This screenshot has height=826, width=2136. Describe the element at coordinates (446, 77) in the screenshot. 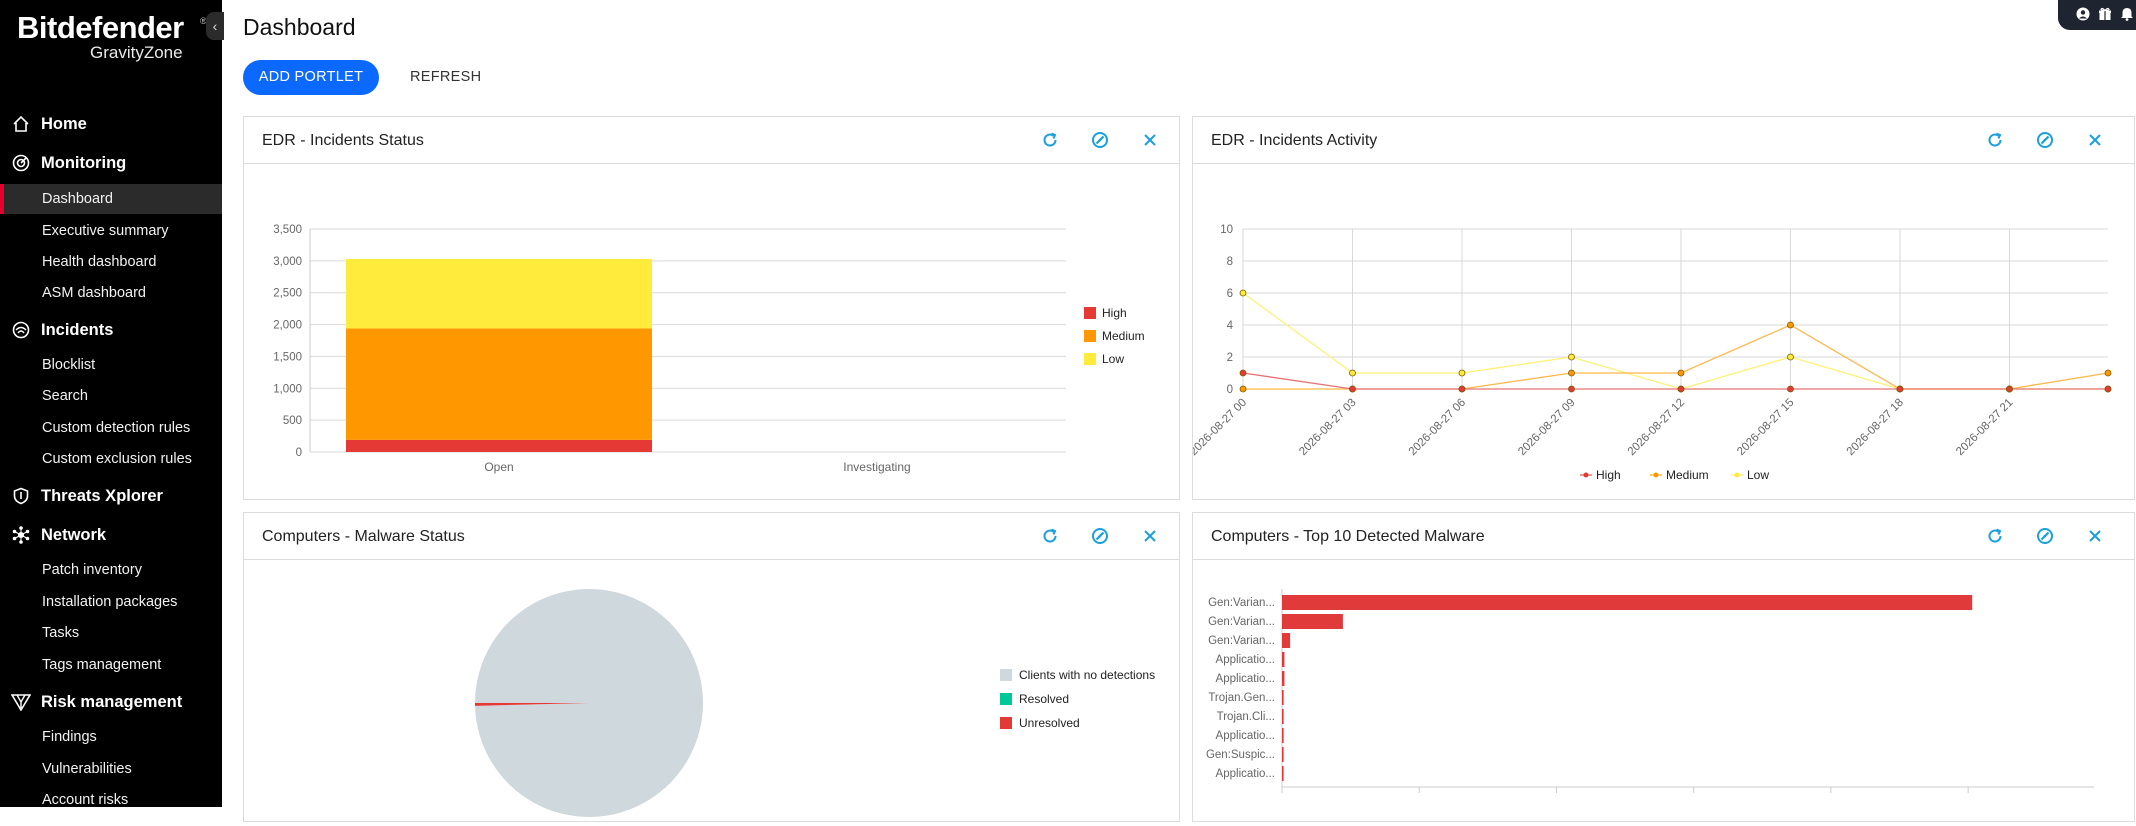

I see `refresh-button: REFRESH` at that location.